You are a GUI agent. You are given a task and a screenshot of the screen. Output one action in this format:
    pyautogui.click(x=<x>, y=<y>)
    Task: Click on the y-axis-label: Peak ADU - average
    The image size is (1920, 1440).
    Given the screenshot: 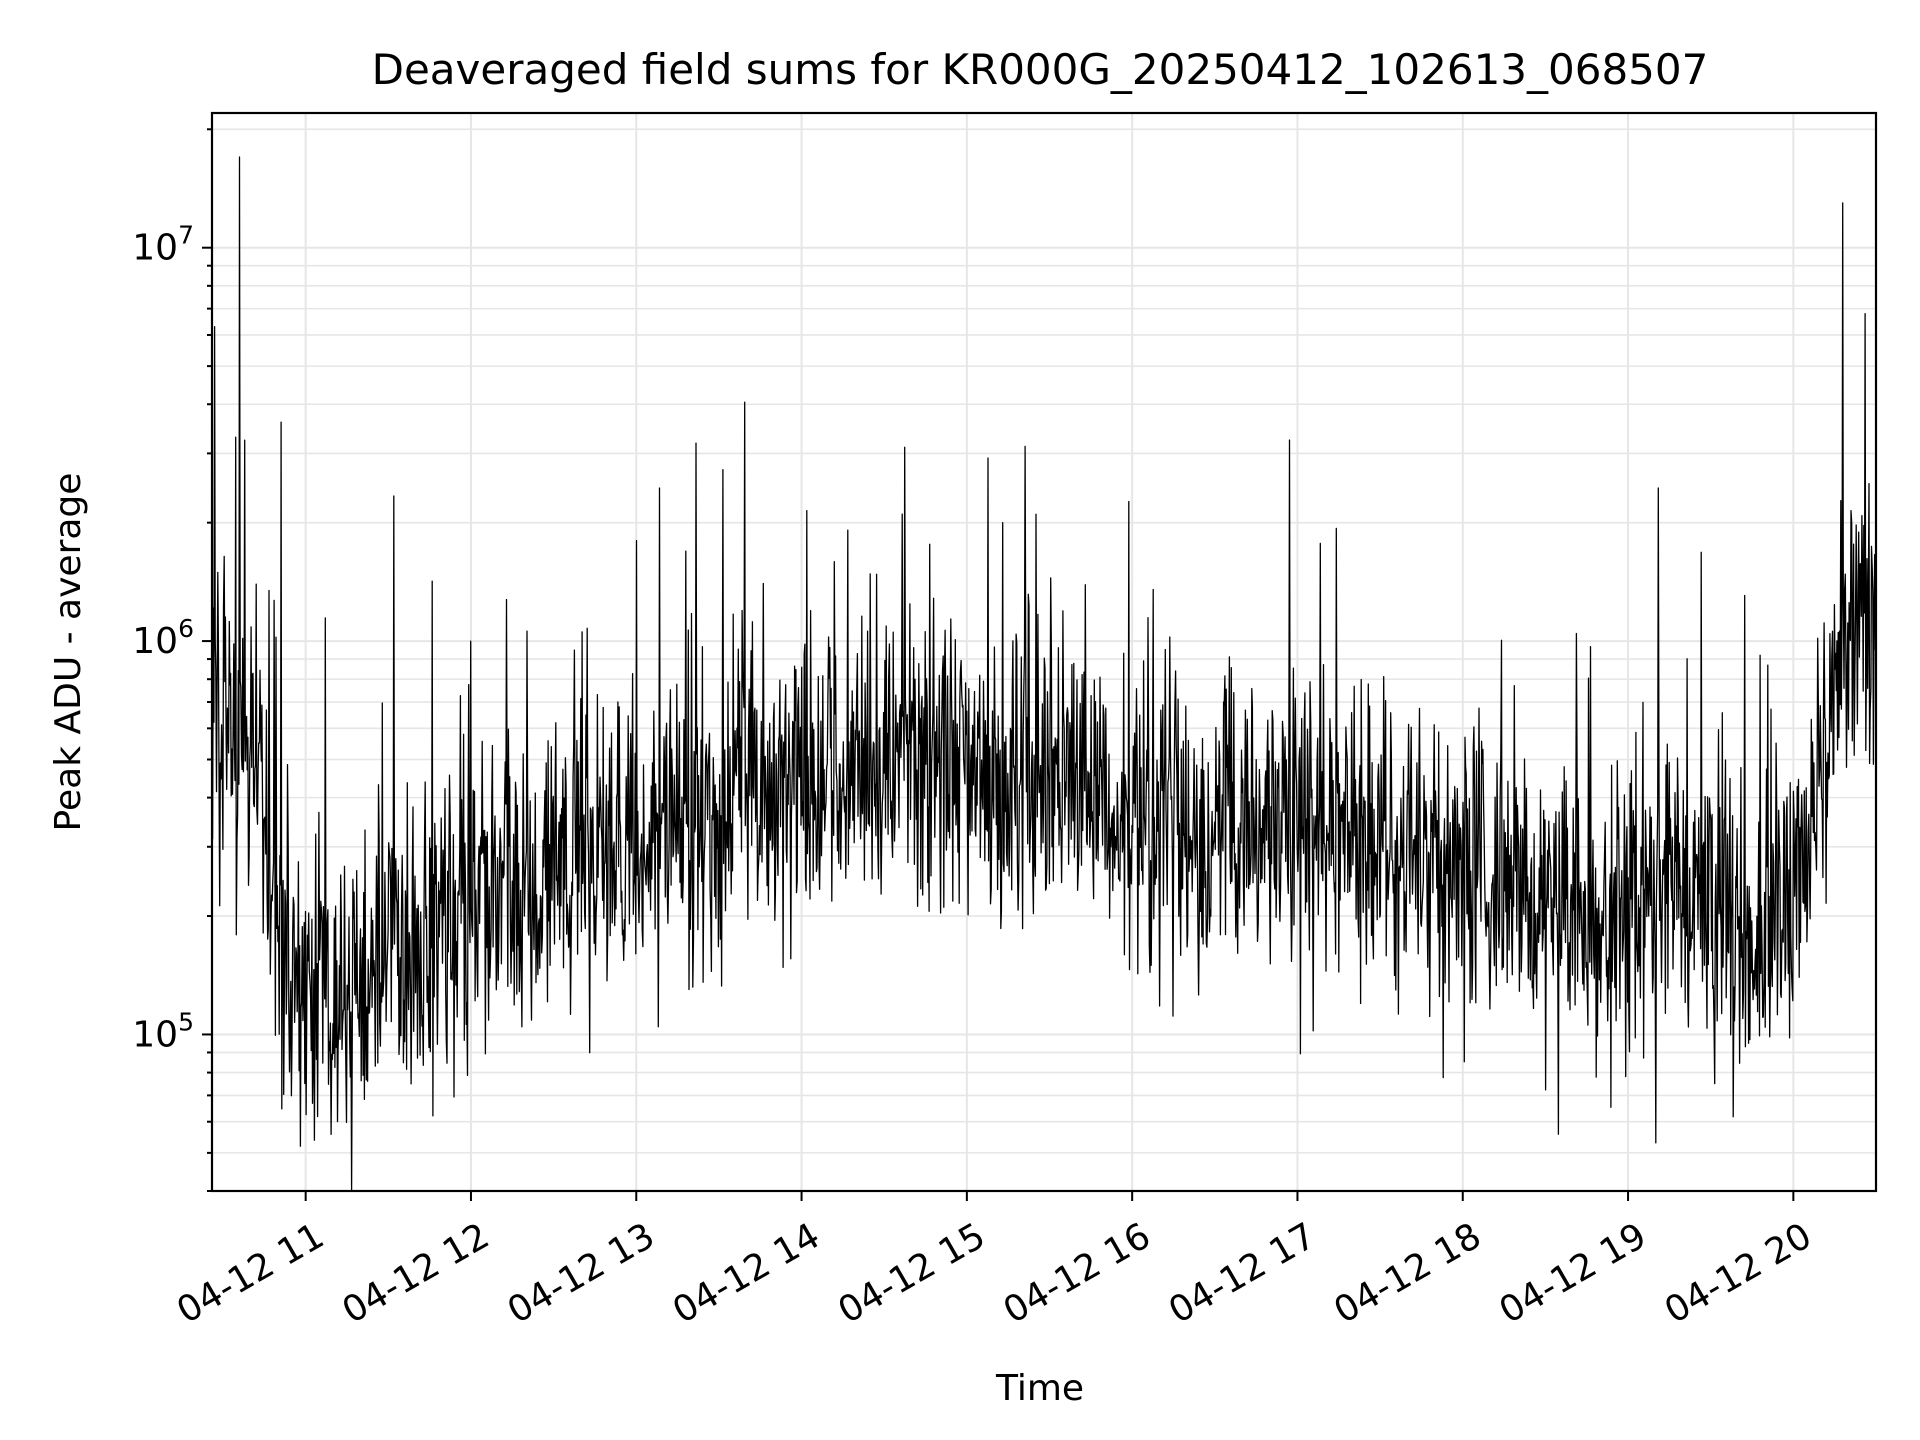 What is the action you would take?
    pyautogui.click(x=68, y=652)
    